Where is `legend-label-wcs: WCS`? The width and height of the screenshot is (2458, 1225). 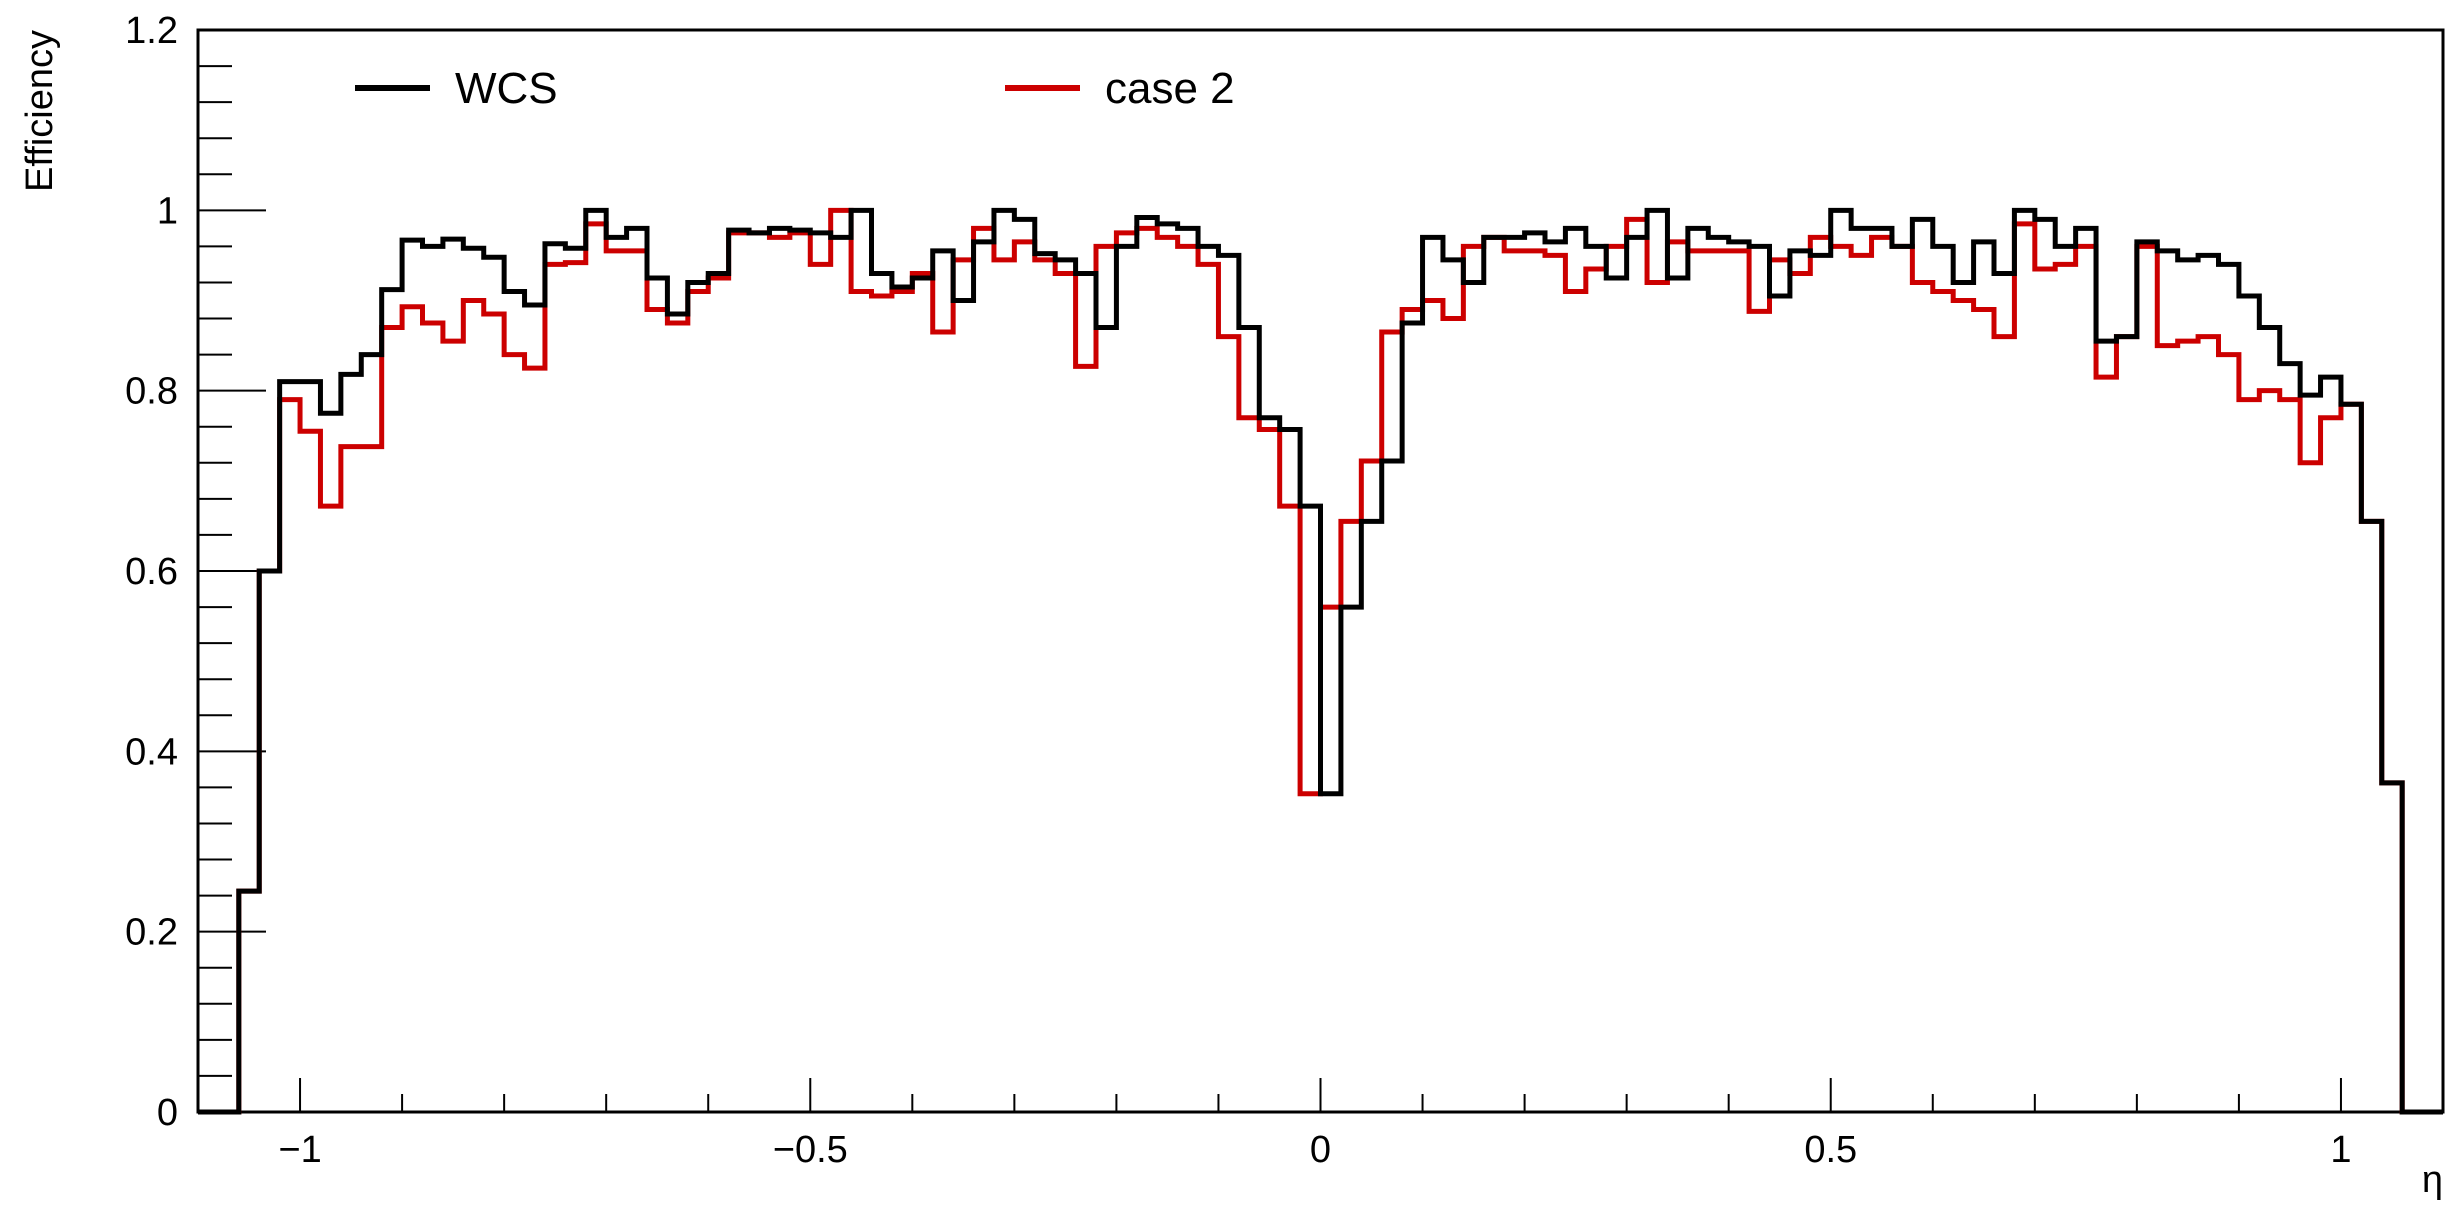 legend-label-wcs: WCS is located at coordinates (506, 88).